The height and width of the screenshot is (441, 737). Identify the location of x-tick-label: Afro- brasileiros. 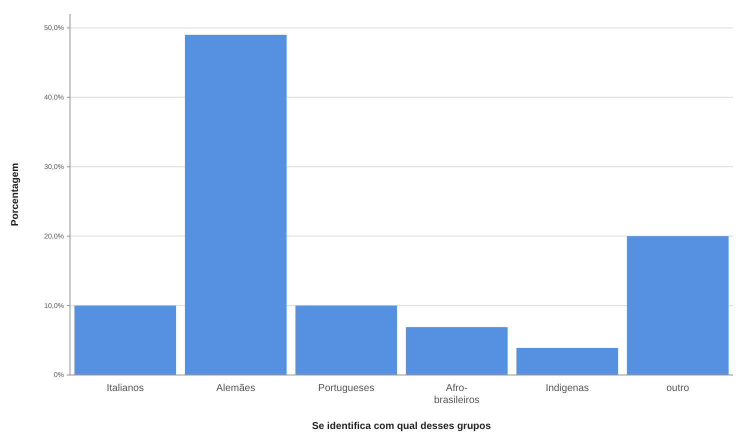
(457, 394).